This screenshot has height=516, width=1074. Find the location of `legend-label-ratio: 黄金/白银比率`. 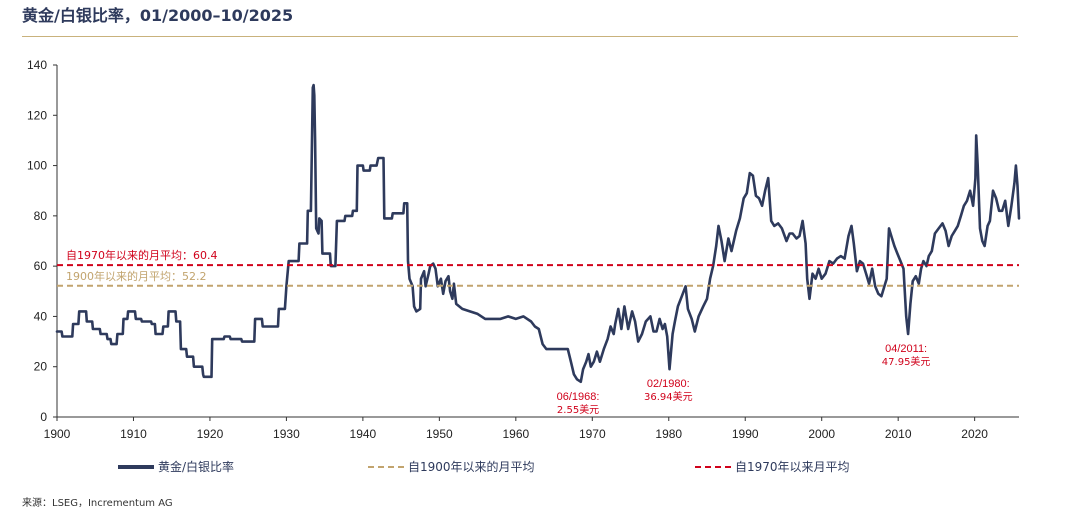

legend-label-ratio: 黄金/白银比率 is located at coordinates (196, 467).